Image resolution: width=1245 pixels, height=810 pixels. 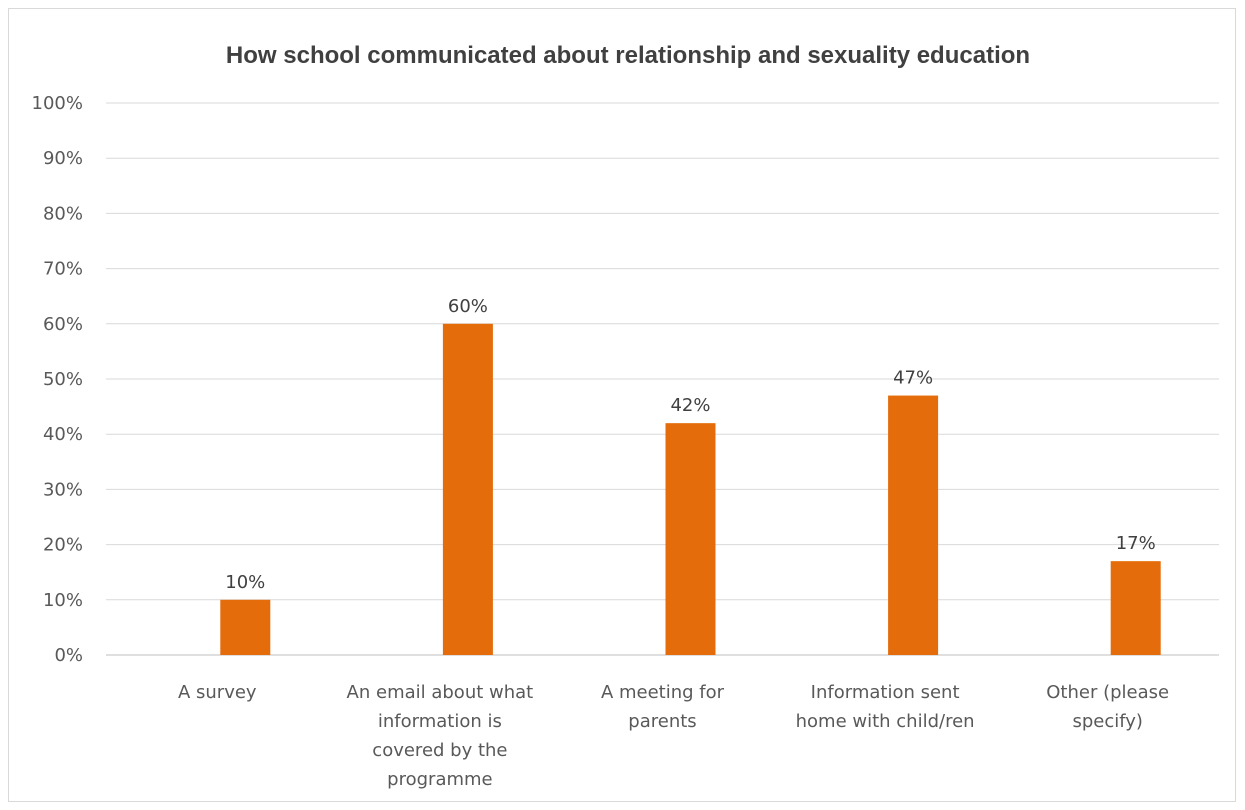 What do you see at coordinates (1107, 721) in the screenshot?
I see `x-category-label-line: specify)` at bounding box center [1107, 721].